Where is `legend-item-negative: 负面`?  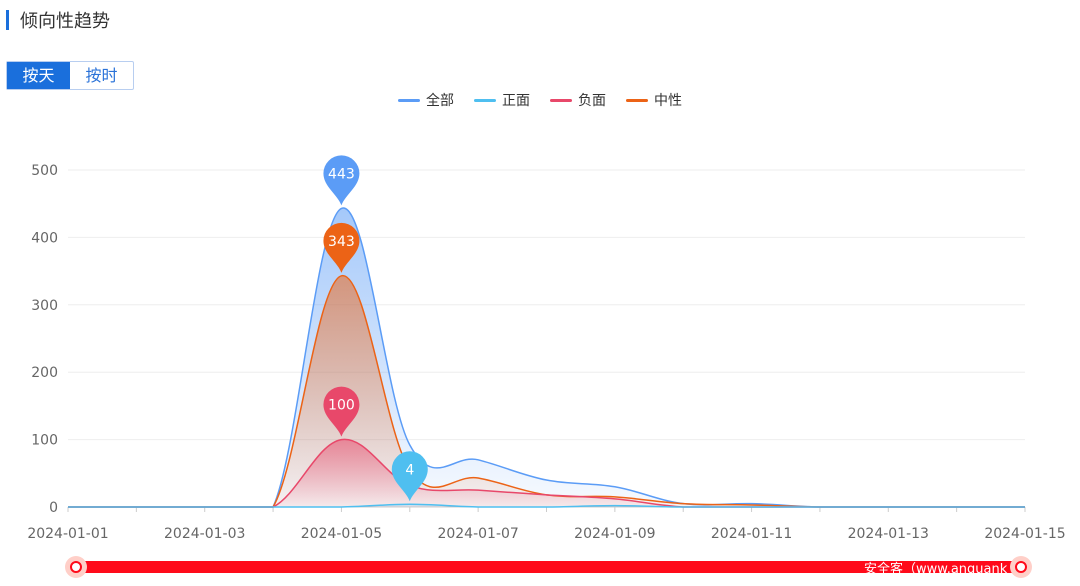
legend-item-negative: 负面 is located at coordinates (578, 100).